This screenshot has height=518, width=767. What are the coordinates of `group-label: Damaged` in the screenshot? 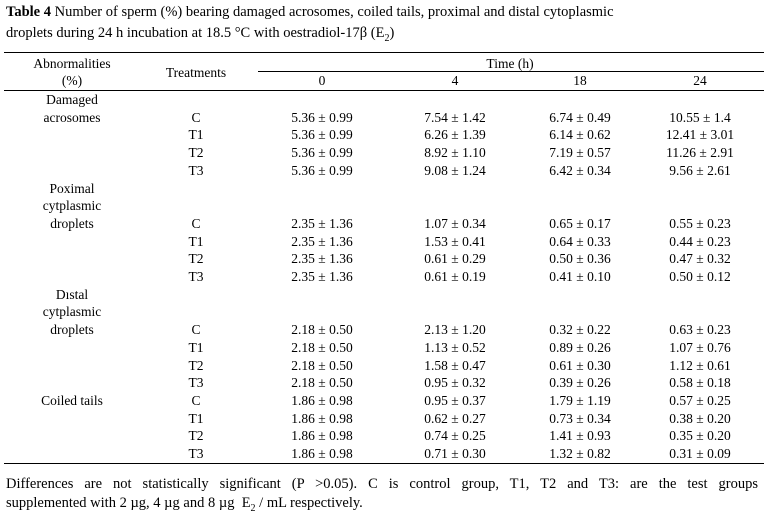 It's located at (72, 99).